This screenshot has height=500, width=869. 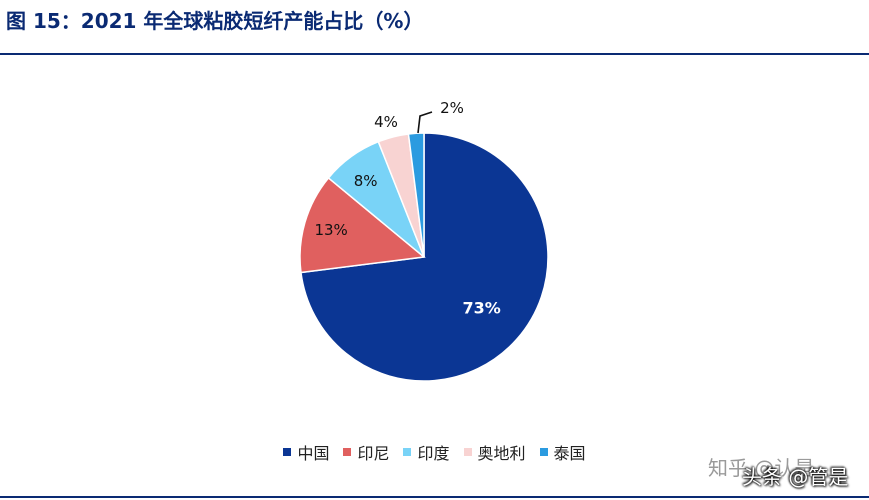 What do you see at coordinates (482, 307) in the screenshot?
I see `slice-label: 73%` at bounding box center [482, 307].